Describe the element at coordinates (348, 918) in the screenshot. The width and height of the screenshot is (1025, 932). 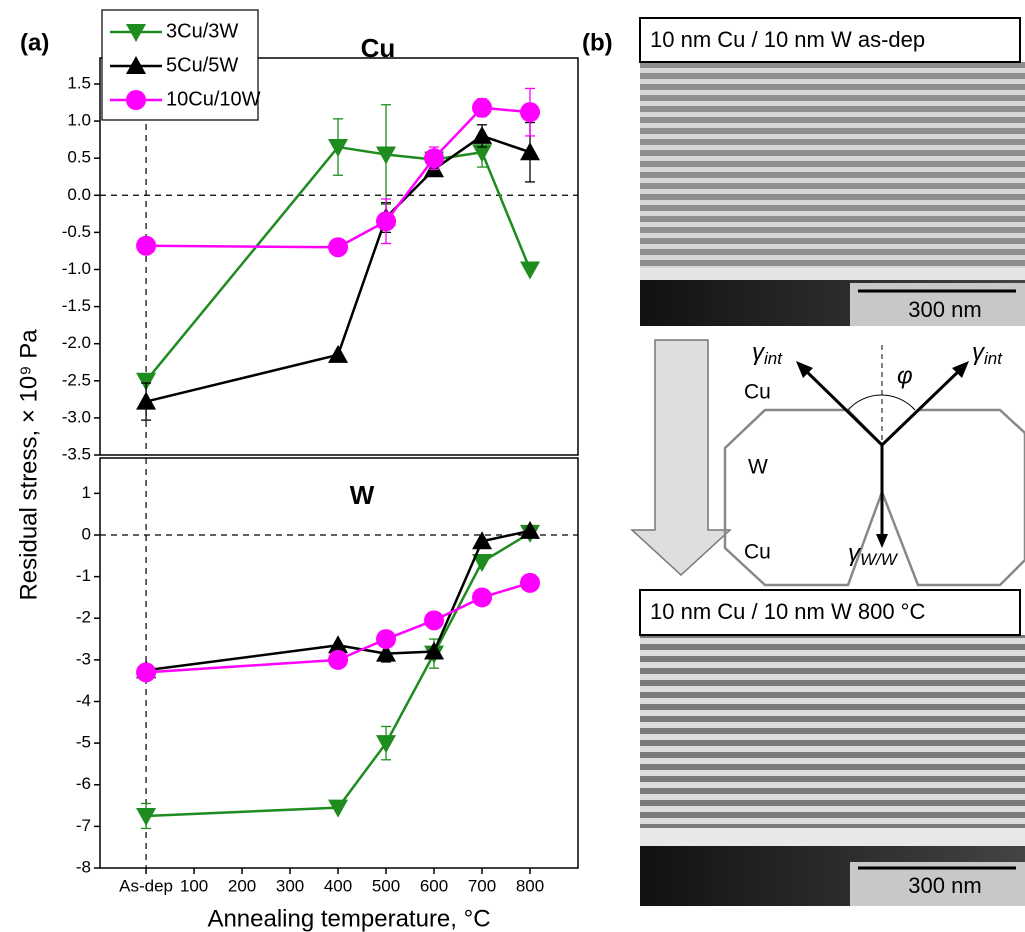
I see `x-axis-label: Annealing temperature, °C` at that location.